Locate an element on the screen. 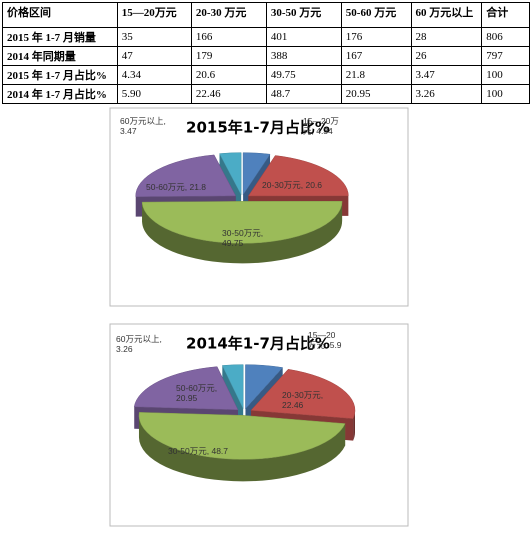 This screenshot has width=530, height=533. data-label: 60万元以上, 3.47 is located at coordinates (143, 126).